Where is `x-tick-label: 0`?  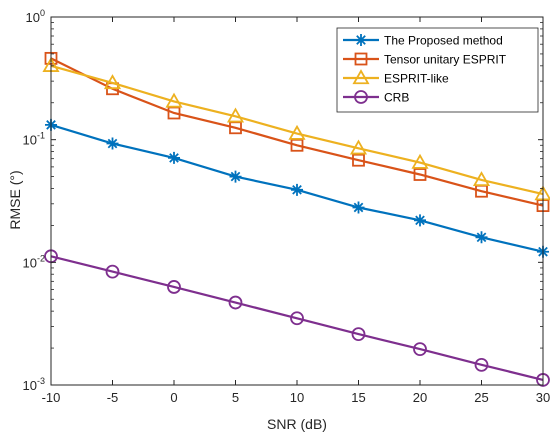
x-tick-label: 0 is located at coordinates (173, 397).